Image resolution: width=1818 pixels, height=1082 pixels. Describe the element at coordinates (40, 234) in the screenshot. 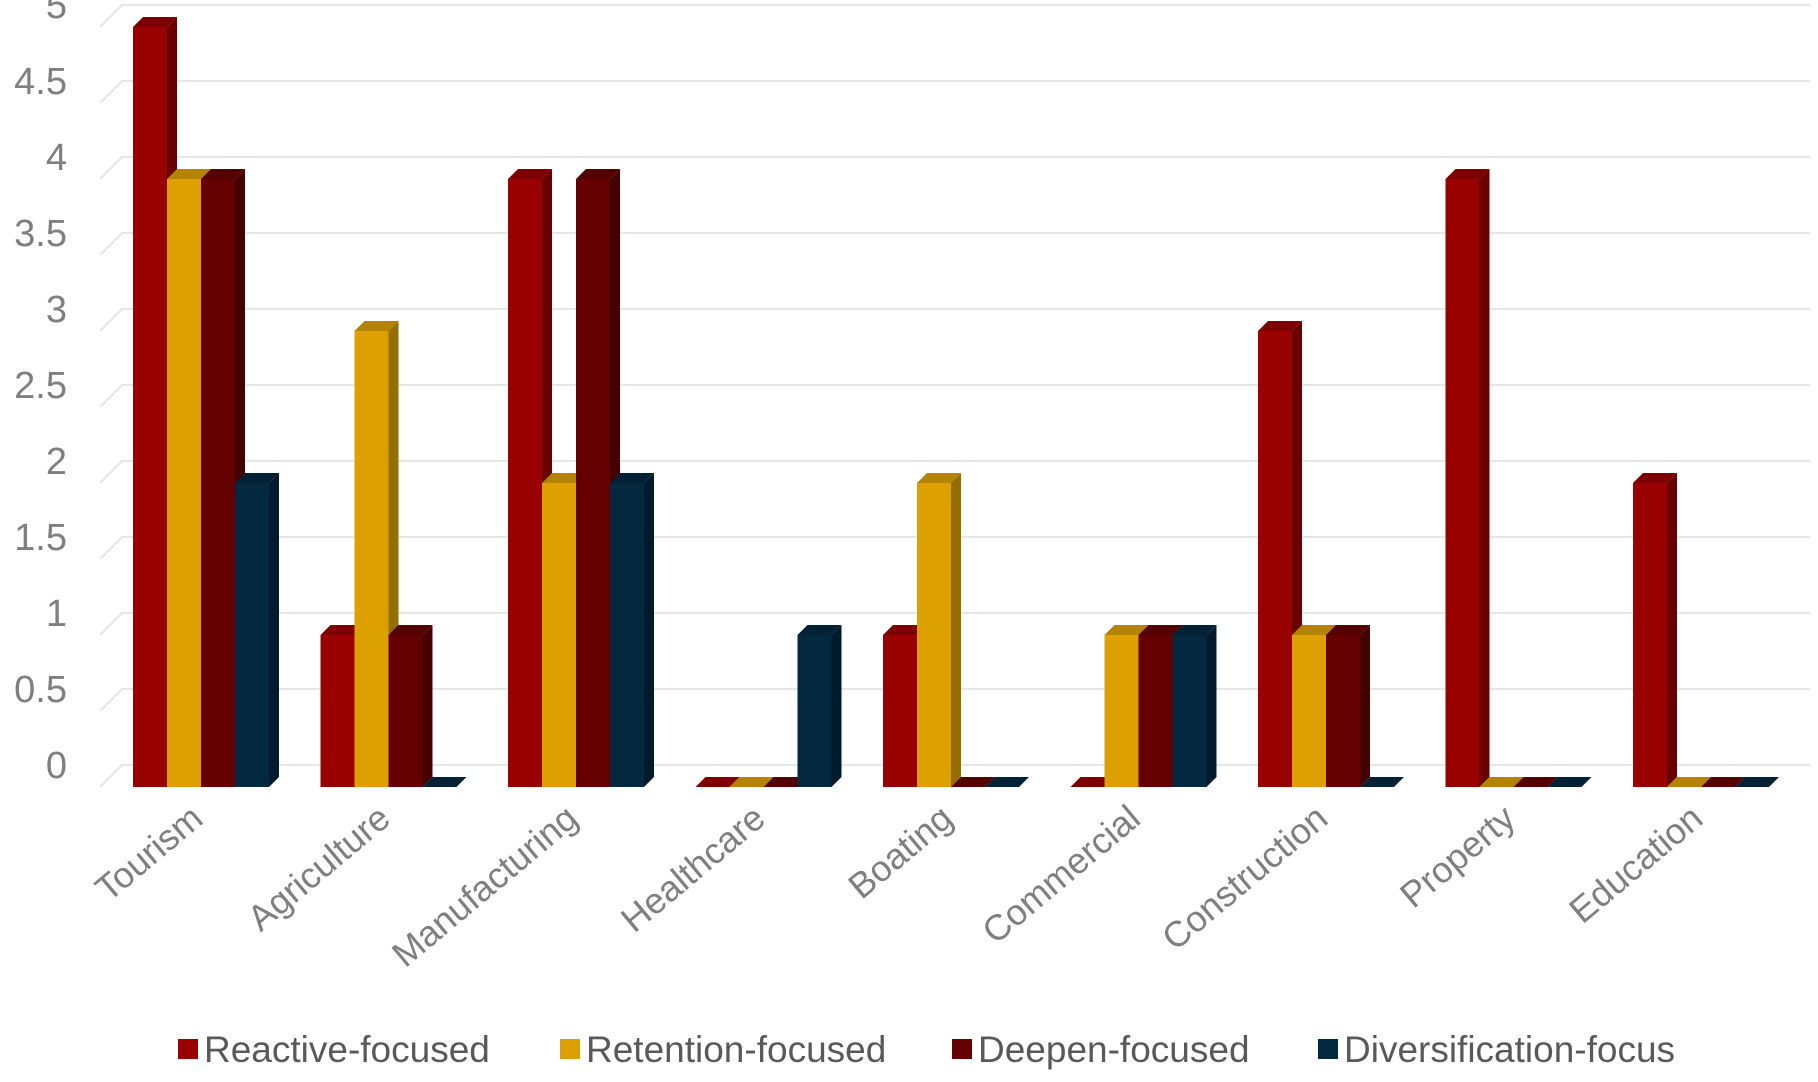

I see `y-tick-label: 3.5` at that location.